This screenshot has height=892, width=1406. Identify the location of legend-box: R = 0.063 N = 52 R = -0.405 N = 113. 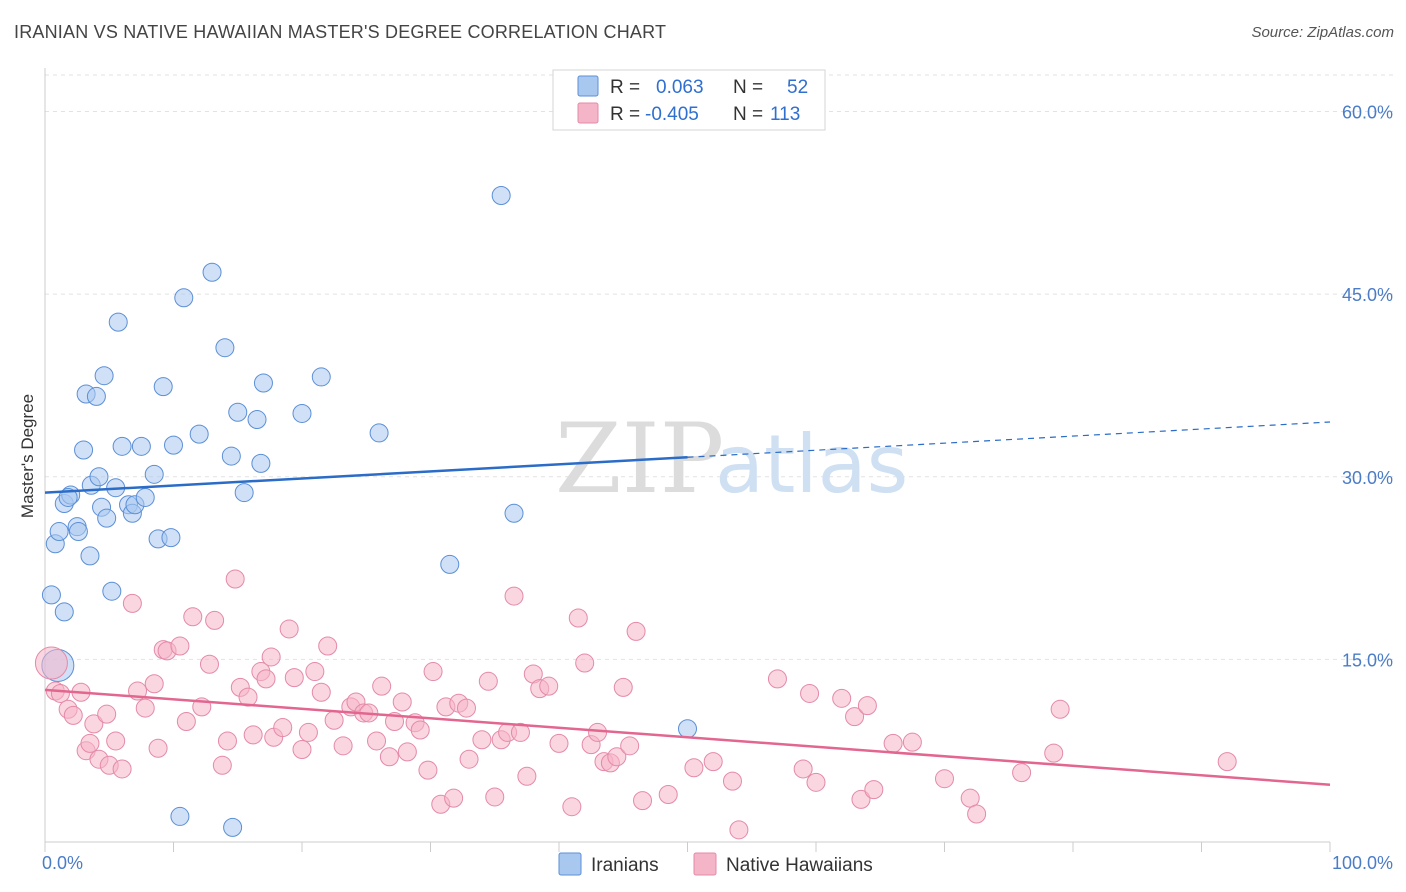
(689, 100).